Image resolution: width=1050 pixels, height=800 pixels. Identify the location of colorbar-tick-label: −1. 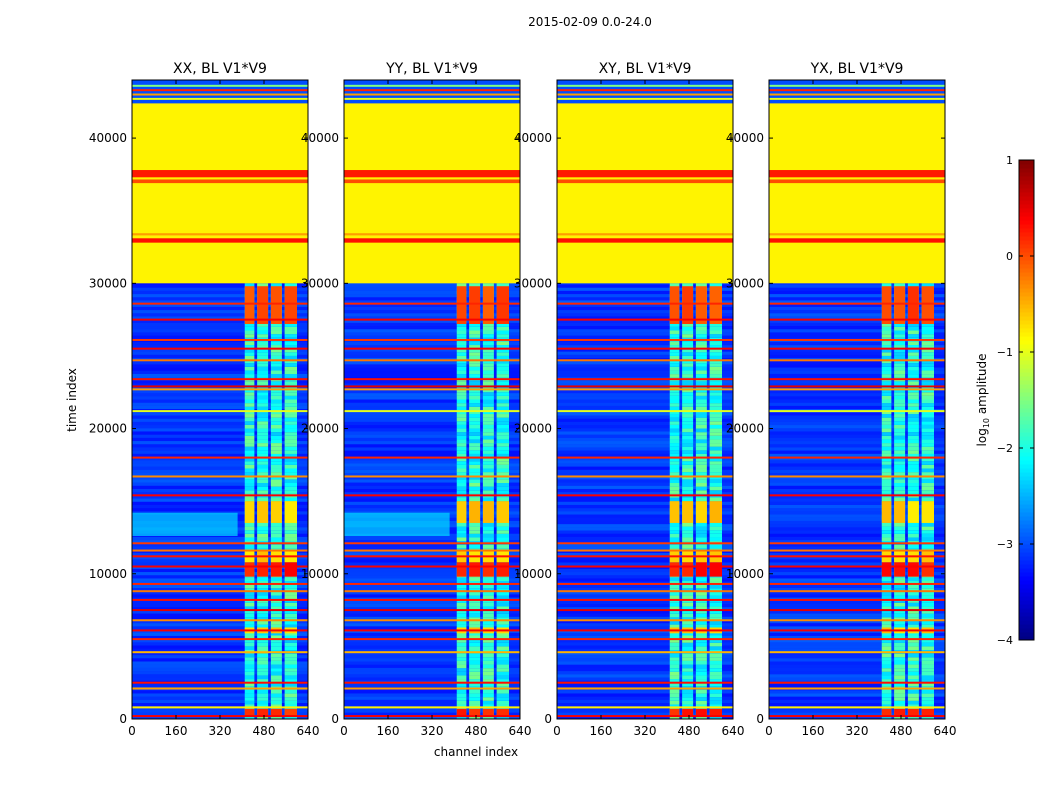
(1005, 352).